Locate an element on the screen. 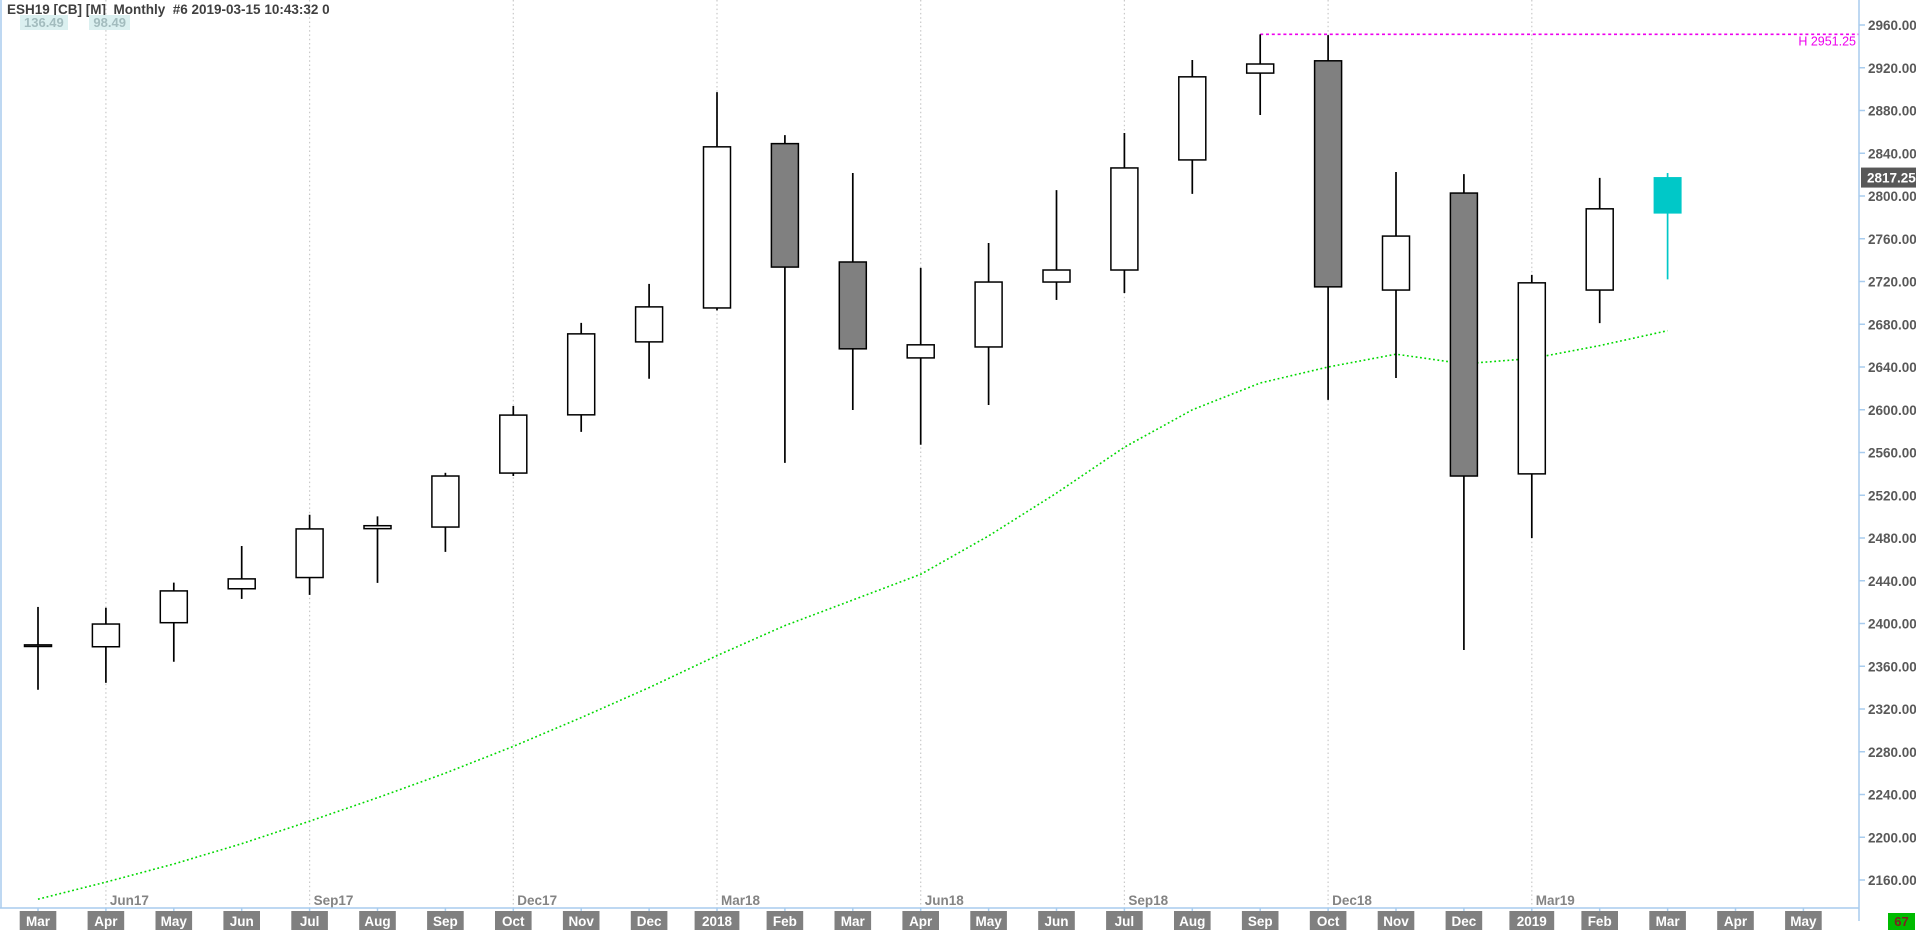 The image size is (1916, 932). quarter-gridline-label: Dec17 is located at coordinates (537, 900).